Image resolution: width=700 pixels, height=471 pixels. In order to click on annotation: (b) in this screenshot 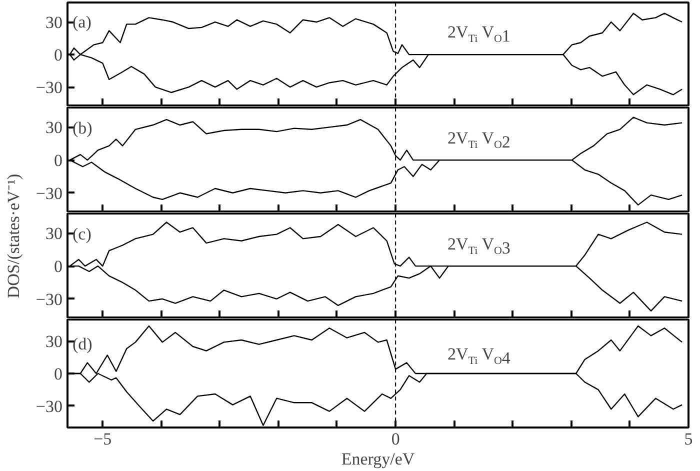, I will do `click(82, 128)`.